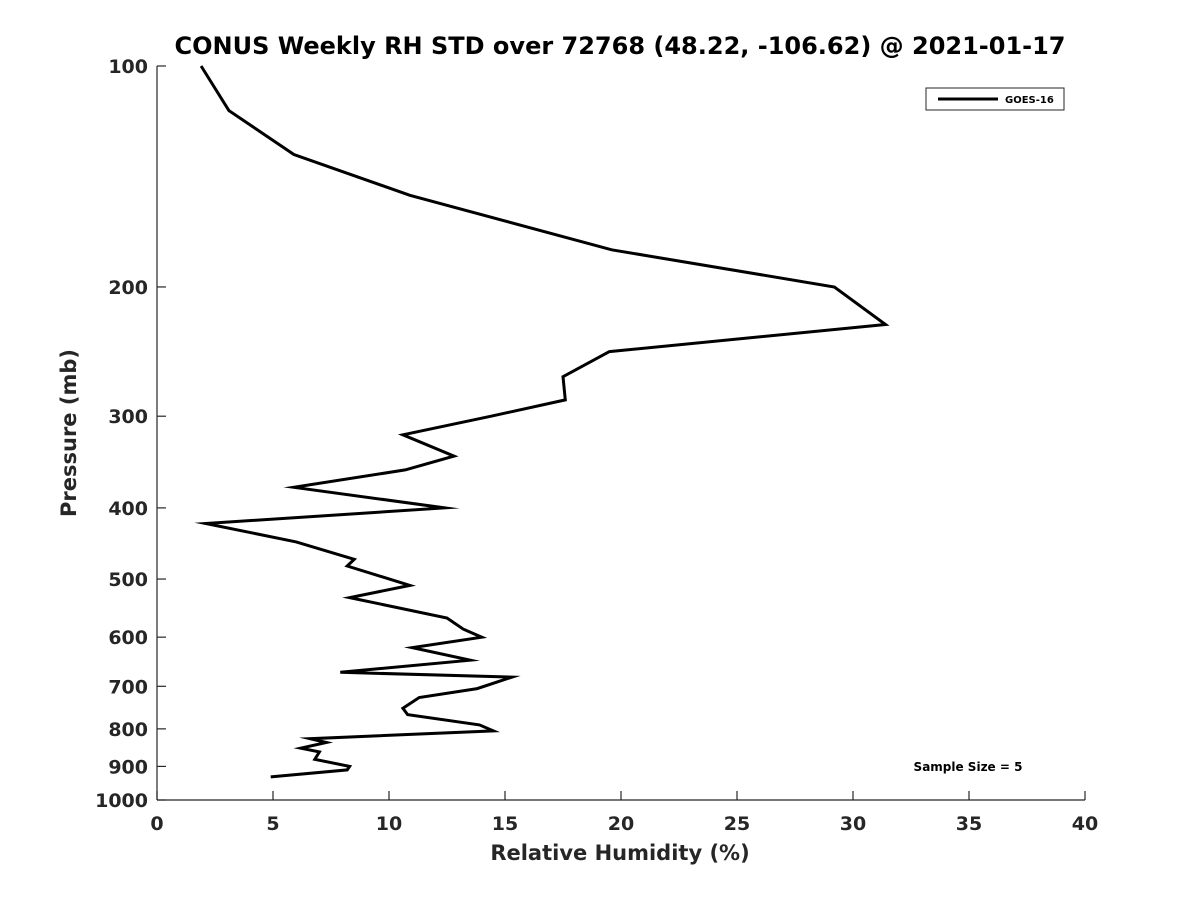  What do you see at coordinates (156, 824) in the screenshot?
I see `x-tick-label: 0` at bounding box center [156, 824].